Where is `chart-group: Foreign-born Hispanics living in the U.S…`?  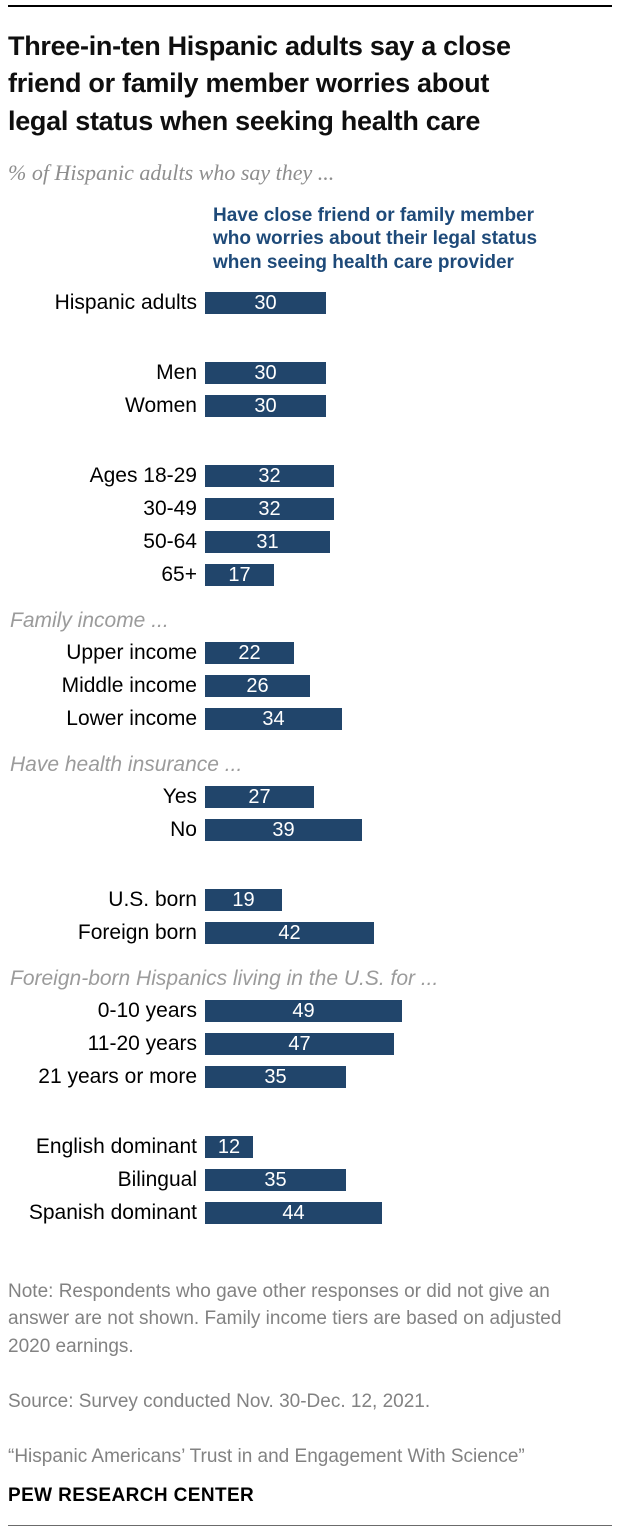 chart-group: Foreign-born Hispanics living in the U.S… is located at coordinates (310, 1027).